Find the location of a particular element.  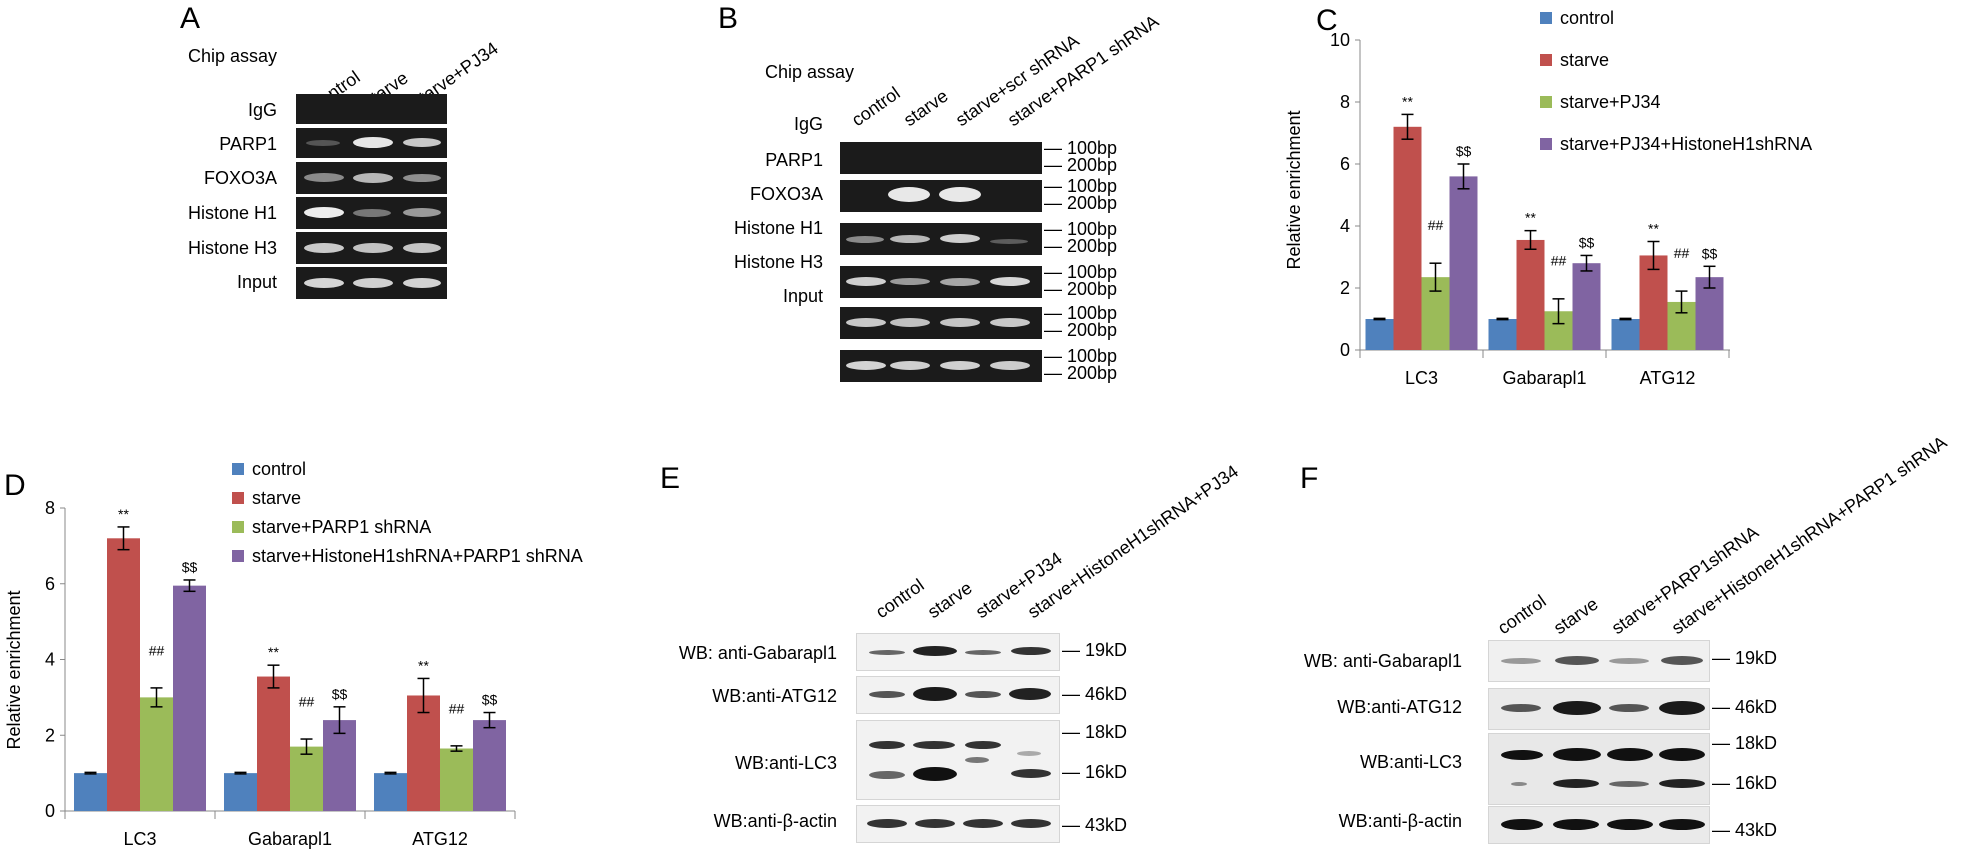

panel-a-row-igg: IgG is located at coordinates (262, 110).